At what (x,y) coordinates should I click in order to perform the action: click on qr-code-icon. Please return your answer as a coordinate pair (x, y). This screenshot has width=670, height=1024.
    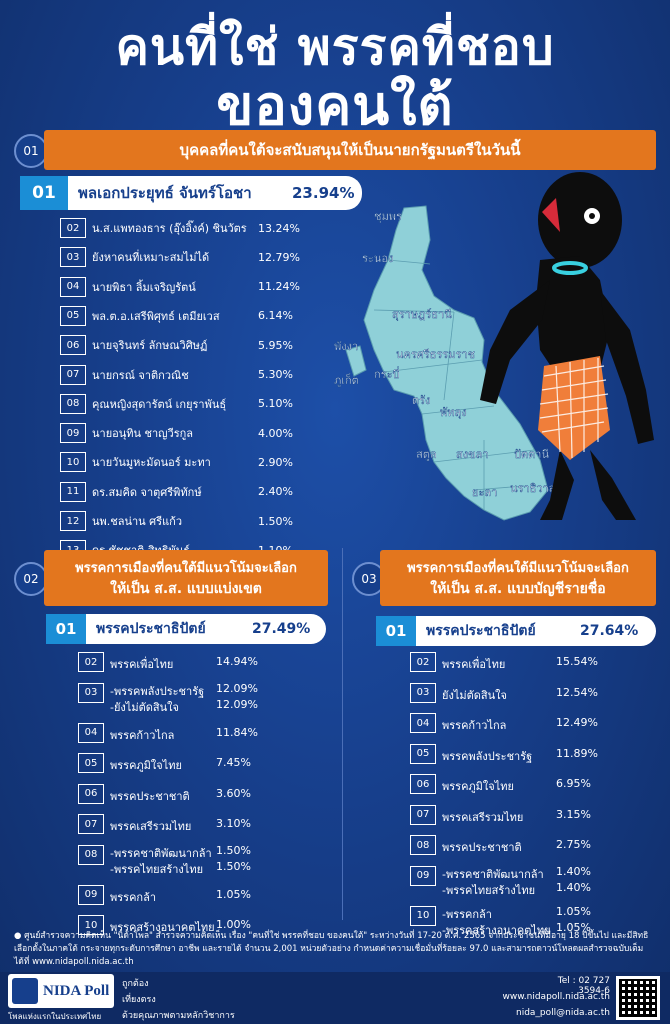
    Looking at the image, I should click on (638, 998).